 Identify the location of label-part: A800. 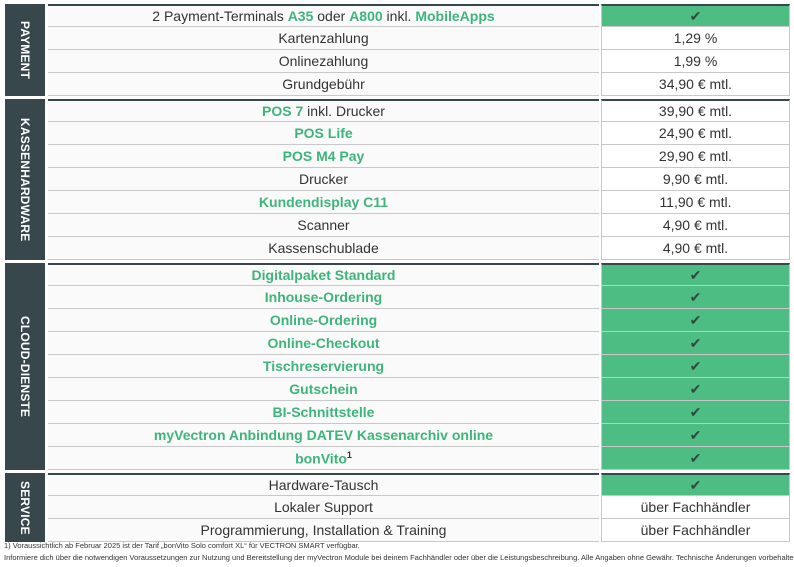
(366, 16).